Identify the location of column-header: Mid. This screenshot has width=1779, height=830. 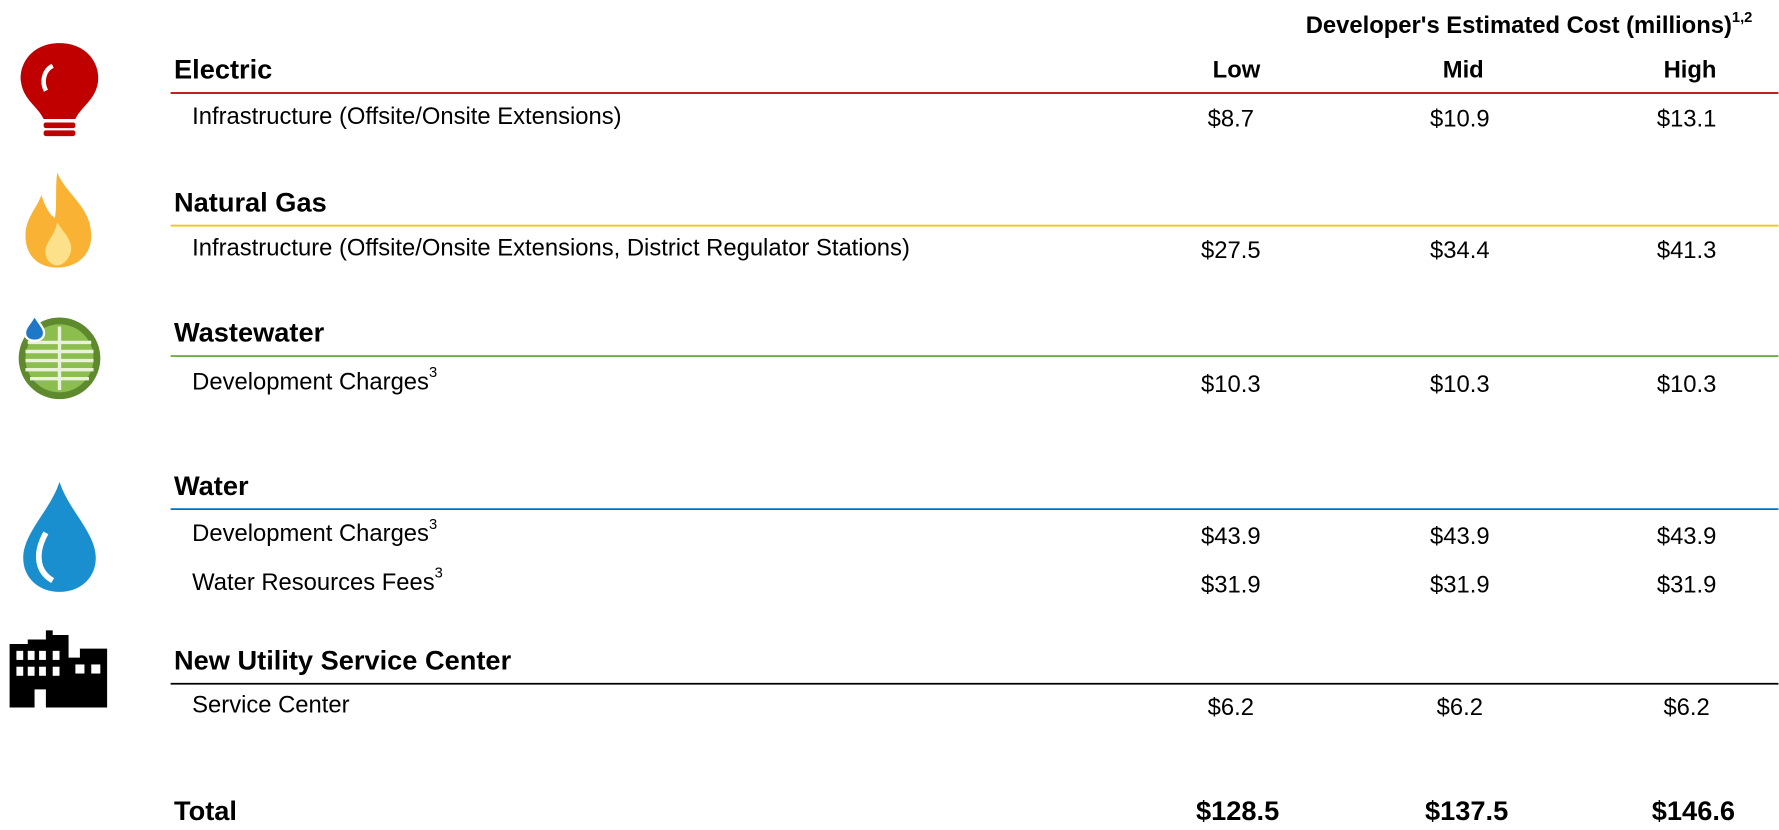
(1463, 70).